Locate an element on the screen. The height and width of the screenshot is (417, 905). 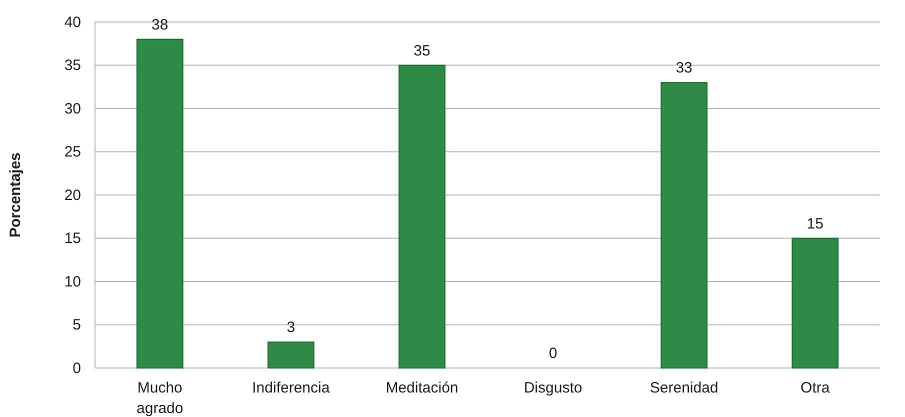
data-label: 33 is located at coordinates (684, 68).